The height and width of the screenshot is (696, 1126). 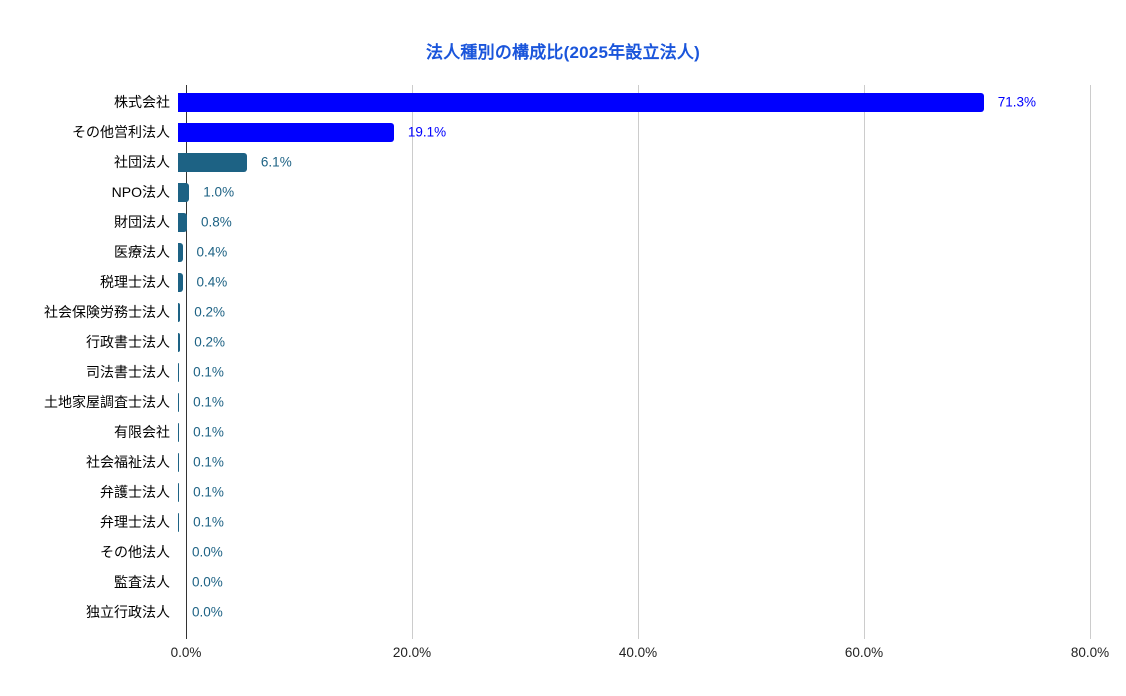 What do you see at coordinates (140, 192) in the screenshot?
I see `category-label: NPO法人` at bounding box center [140, 192].